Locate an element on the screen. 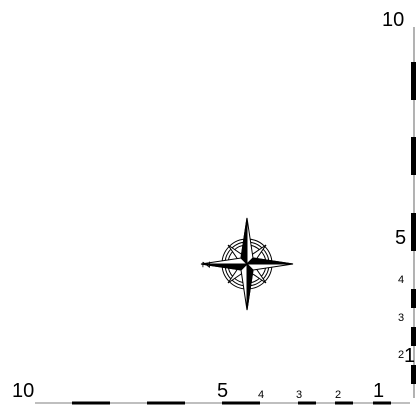  right-scale-bar: 10 5 4 3 2 1 is located at coordinates (399, 203).